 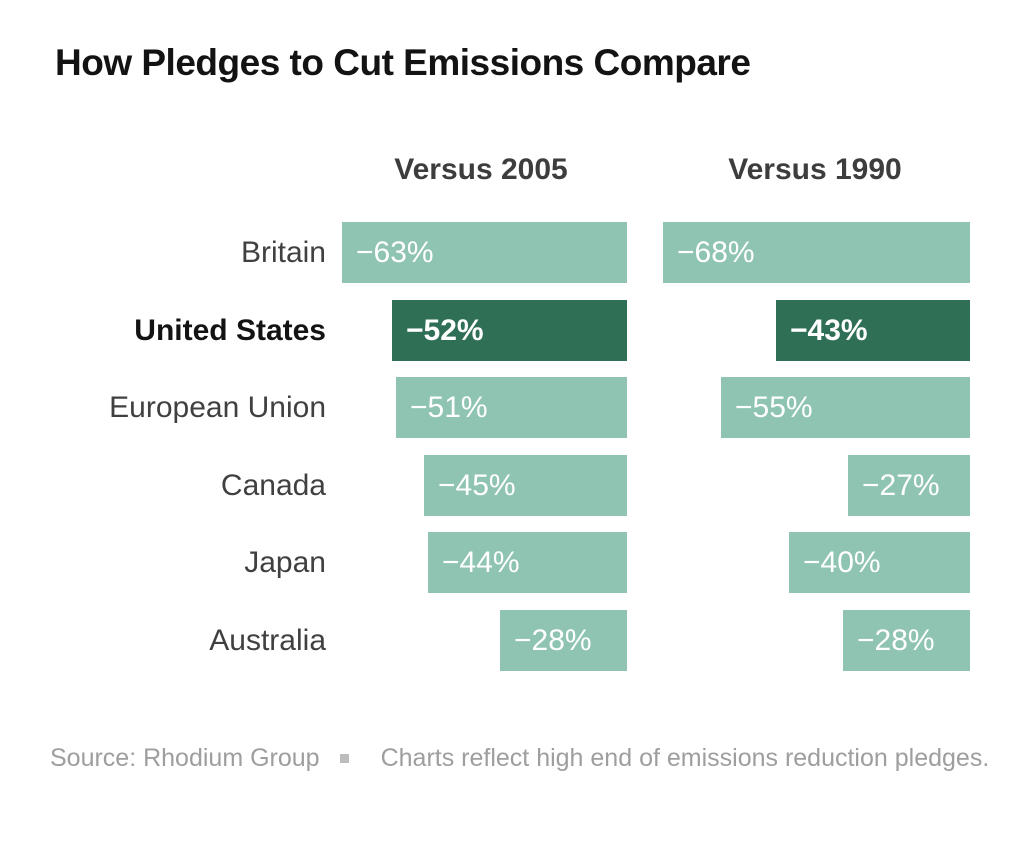 What do you see at coordinates (509, 330) in the screenshot?
I see `bar-versus-2005-united-states: −52%` at bounding box center [509, 330].